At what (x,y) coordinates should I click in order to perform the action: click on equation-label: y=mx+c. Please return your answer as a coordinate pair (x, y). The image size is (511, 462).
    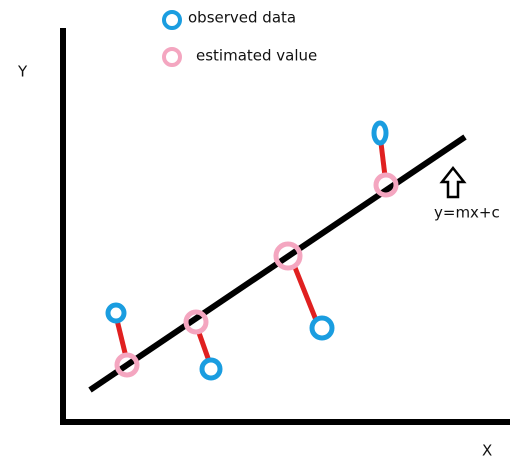
    Looking at the image, I should click on (467, 213).